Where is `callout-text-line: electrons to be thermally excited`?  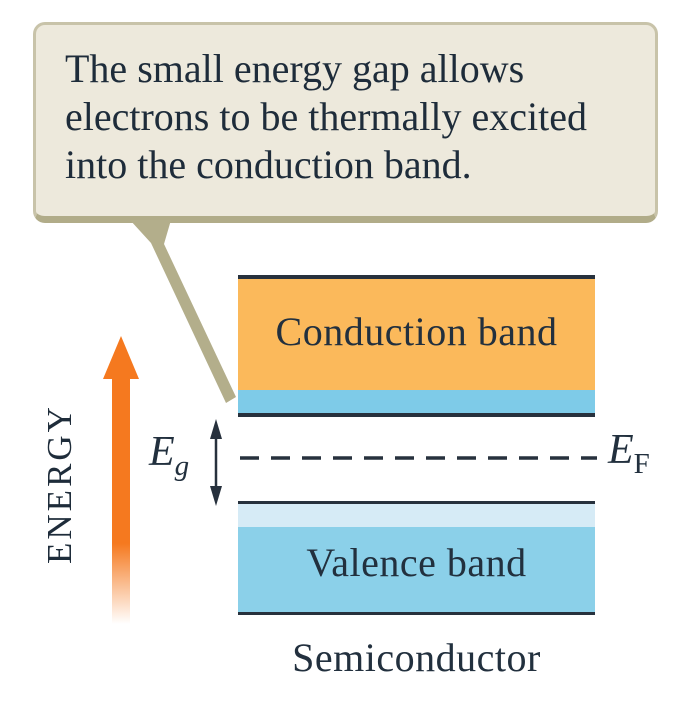
callout-text-line: electrons to be thermally excited is located at coordinates (326, 116).